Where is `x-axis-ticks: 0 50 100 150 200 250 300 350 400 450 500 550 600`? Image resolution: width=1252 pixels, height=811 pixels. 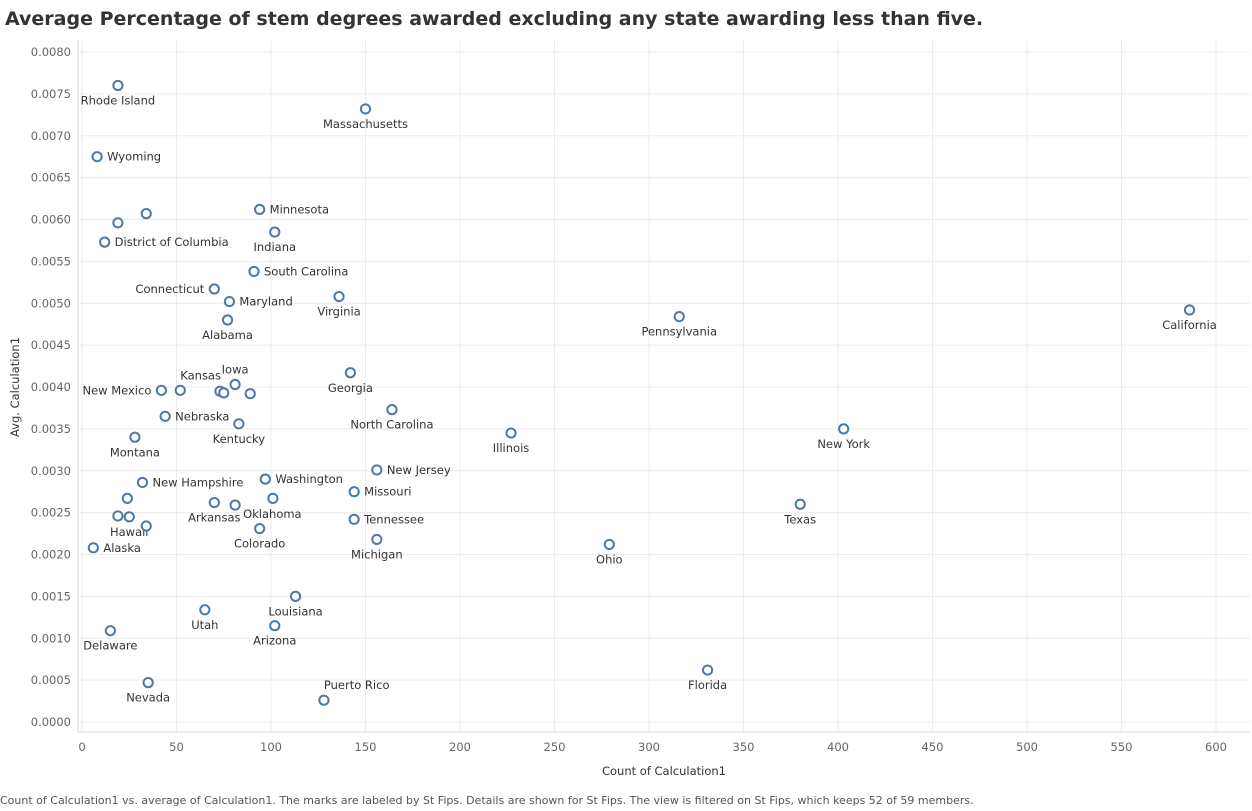
x-axis-ticks: 0 50 100 150 200 250 300 350 400 450 500 550 600 is located at coordinates (652, 747).